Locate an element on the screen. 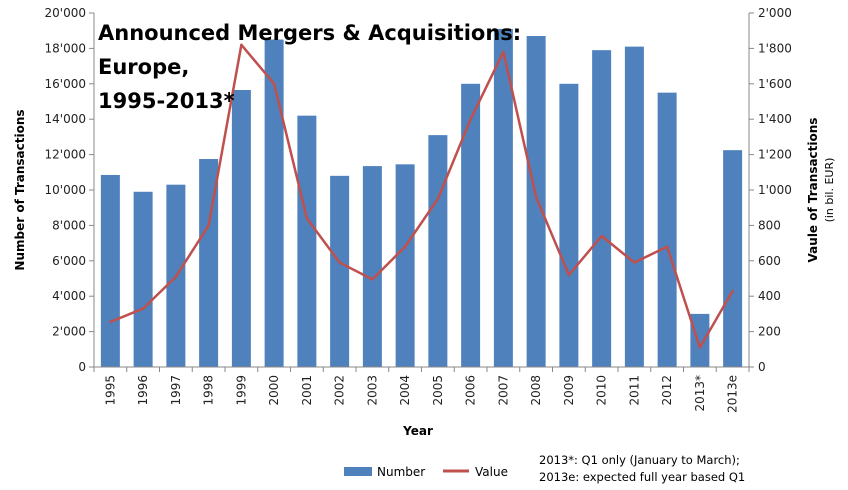  value-point-1997 is located at coordinates (176, 276).